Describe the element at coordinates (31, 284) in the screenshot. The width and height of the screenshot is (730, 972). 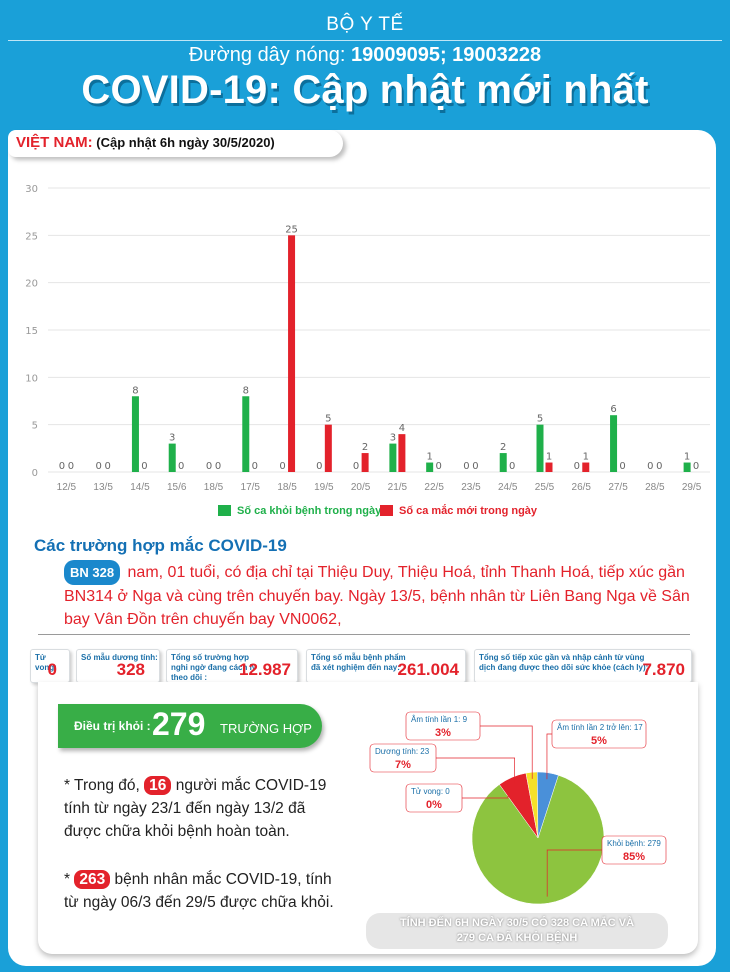
I see `y-tick-label: 20` at that location.